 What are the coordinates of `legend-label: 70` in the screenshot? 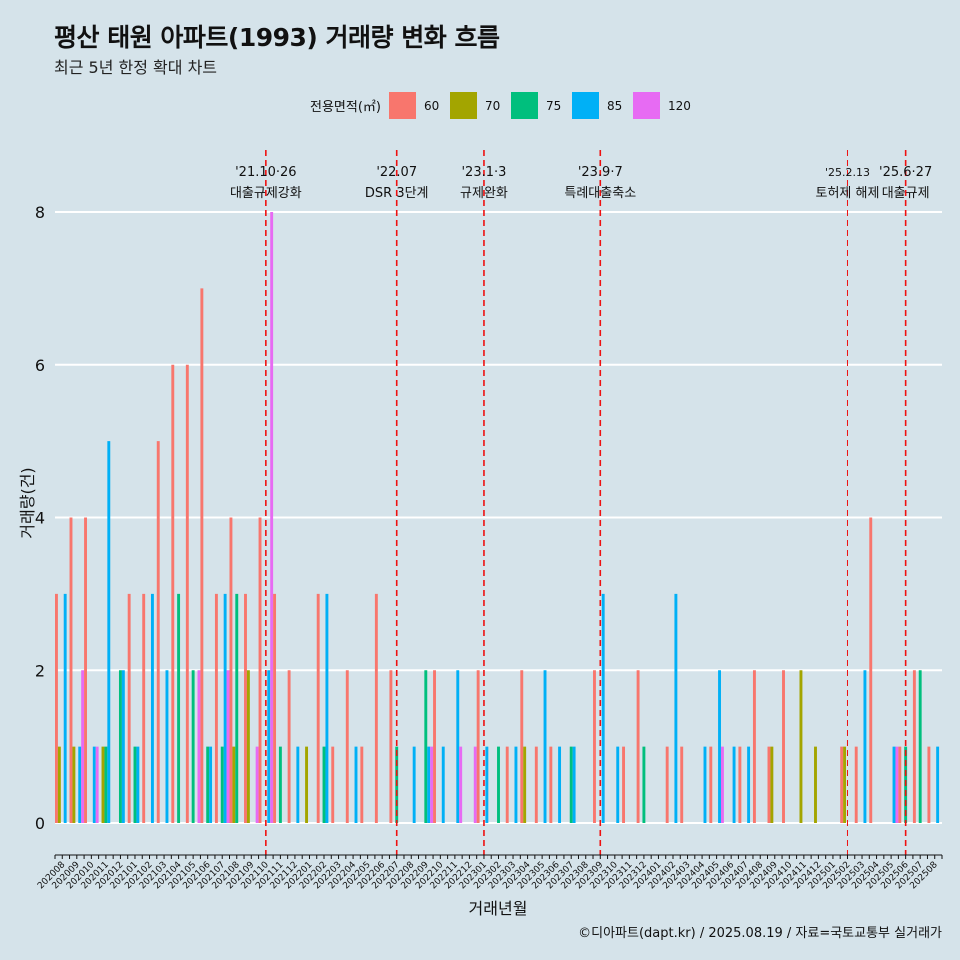 It's located at (492, 105).